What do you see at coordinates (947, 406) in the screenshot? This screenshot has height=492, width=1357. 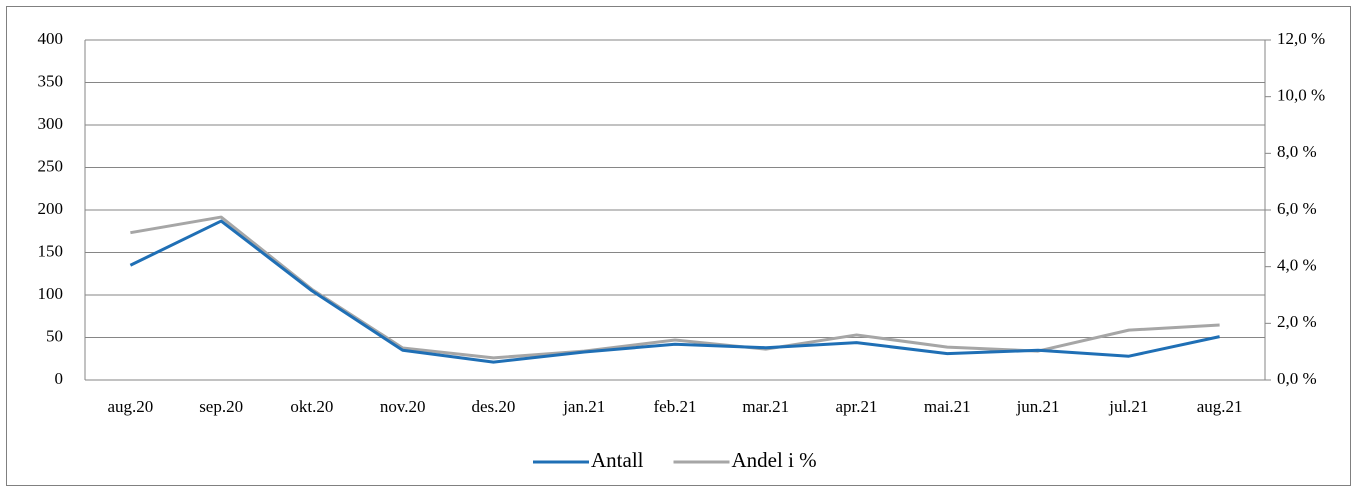 I see `x-tick-label: mai.21` at bounding box center [947, 406].